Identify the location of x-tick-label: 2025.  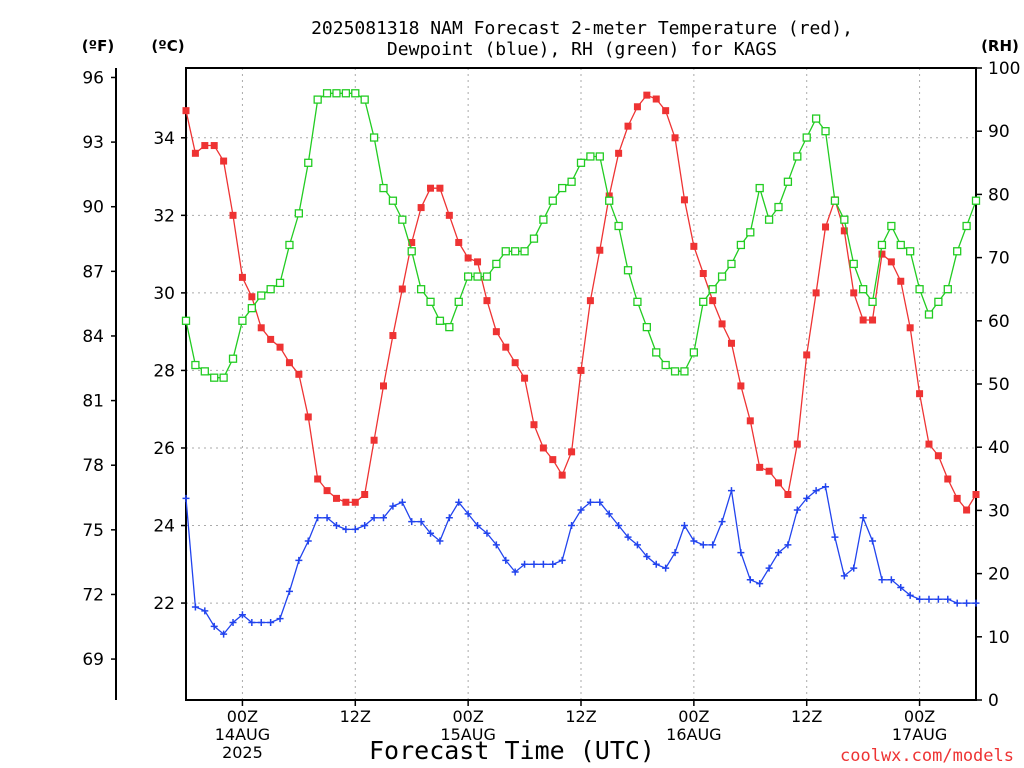
(242, 752).